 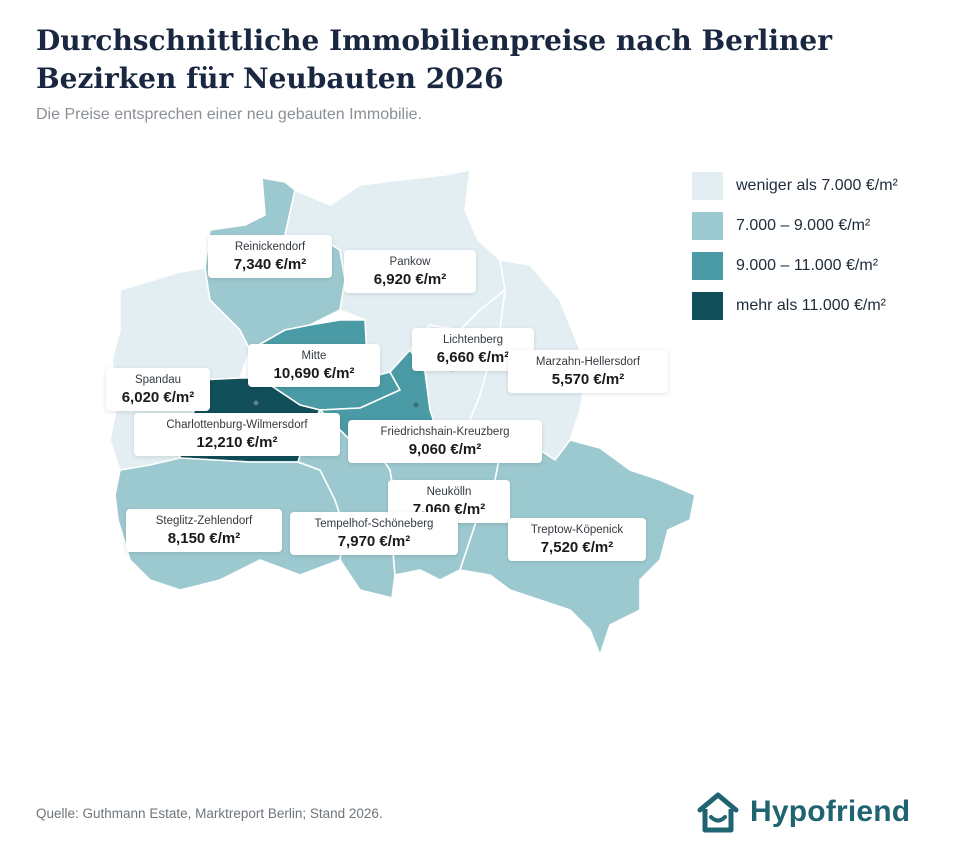 What do you see at coordinates (204, 521) in the screenshot?
I see `district-name: Steglitz-Zehlendorf` at bounding box center [204, 521].